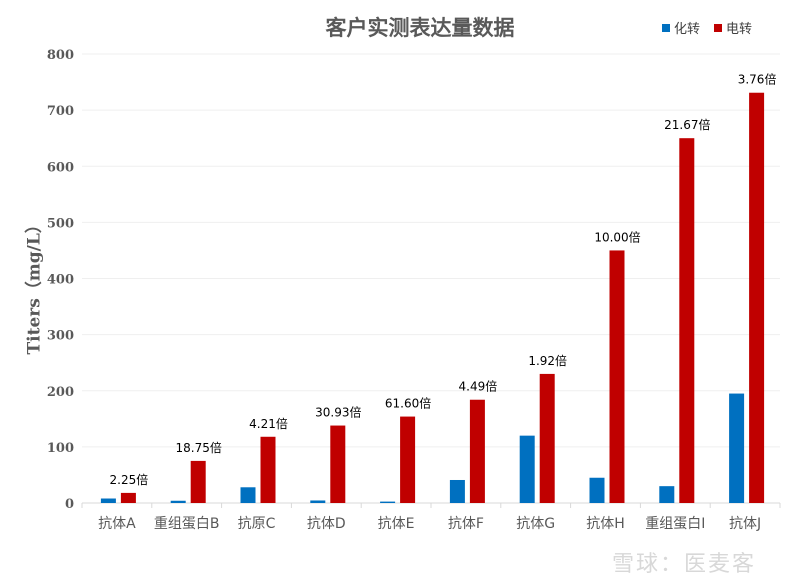 The height and width of the screenshot is (585, 800). Describe the element at coordinates (687, 29) in the screenshot. I see `legend-label: 化转` at that location.